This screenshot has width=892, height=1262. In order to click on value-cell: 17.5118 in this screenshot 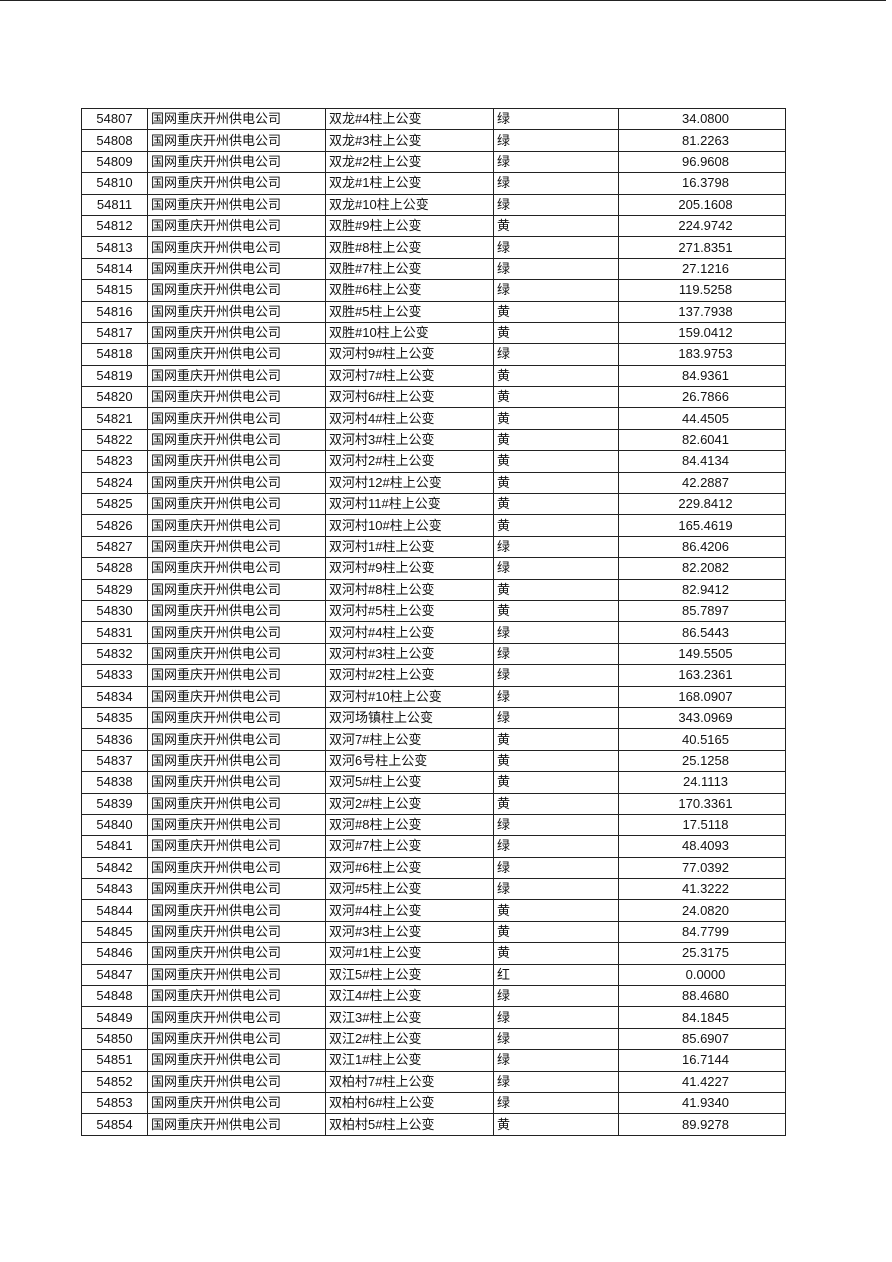, I will do `click(702, 825)`.